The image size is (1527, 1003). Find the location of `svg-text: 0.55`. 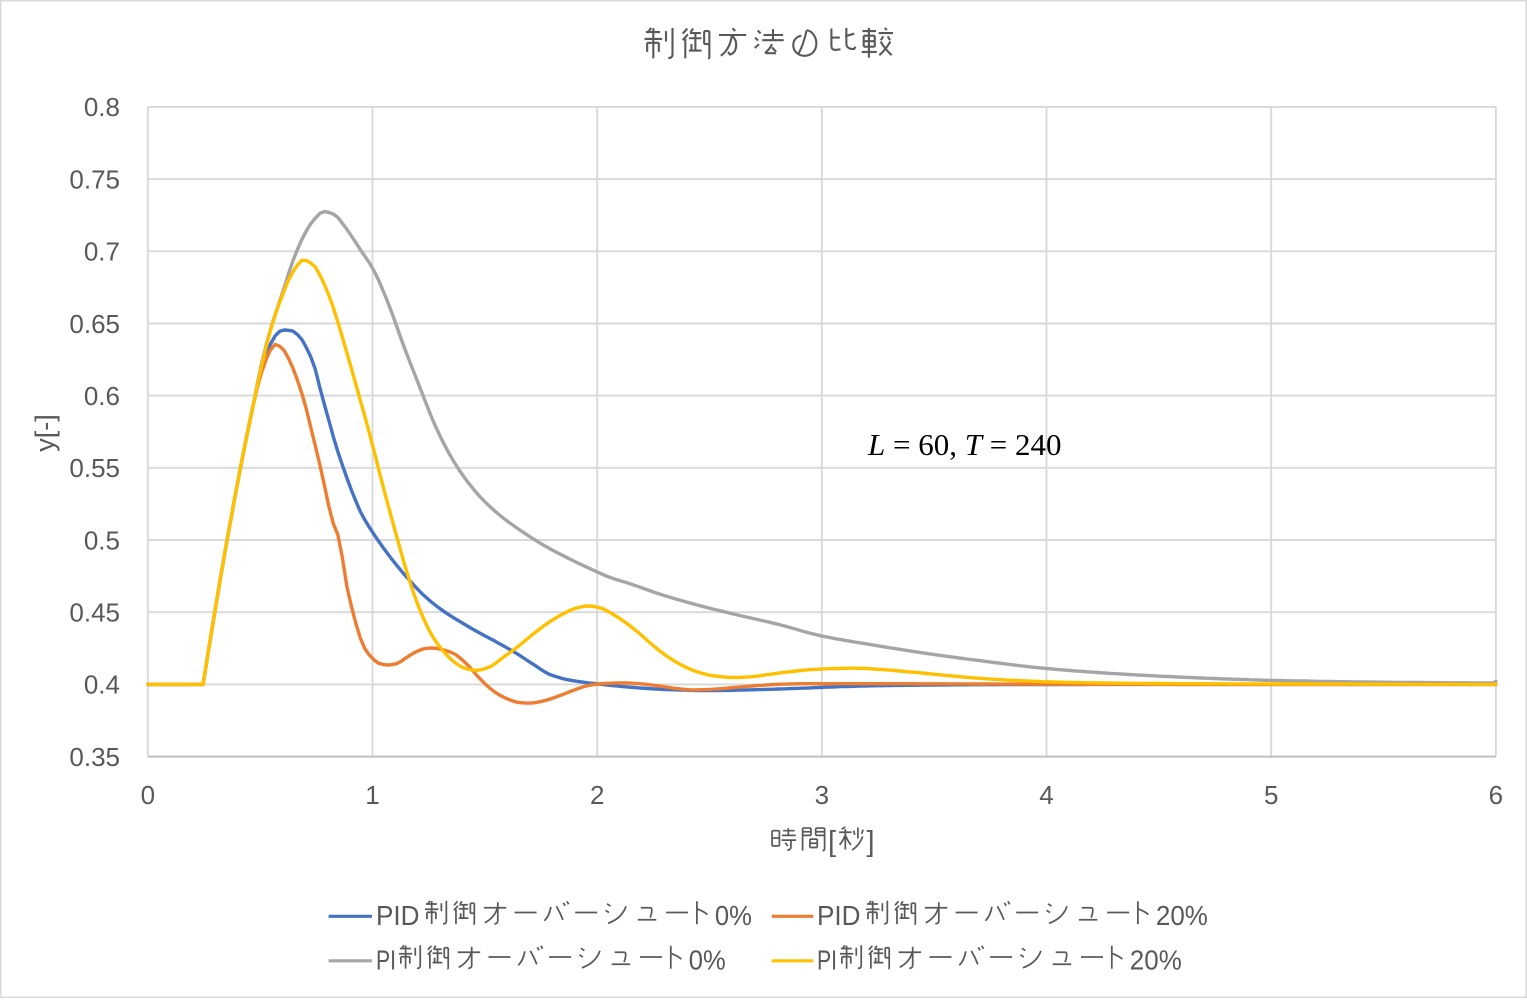

svg-text: 0.55 is located at coordinates (94, 468).